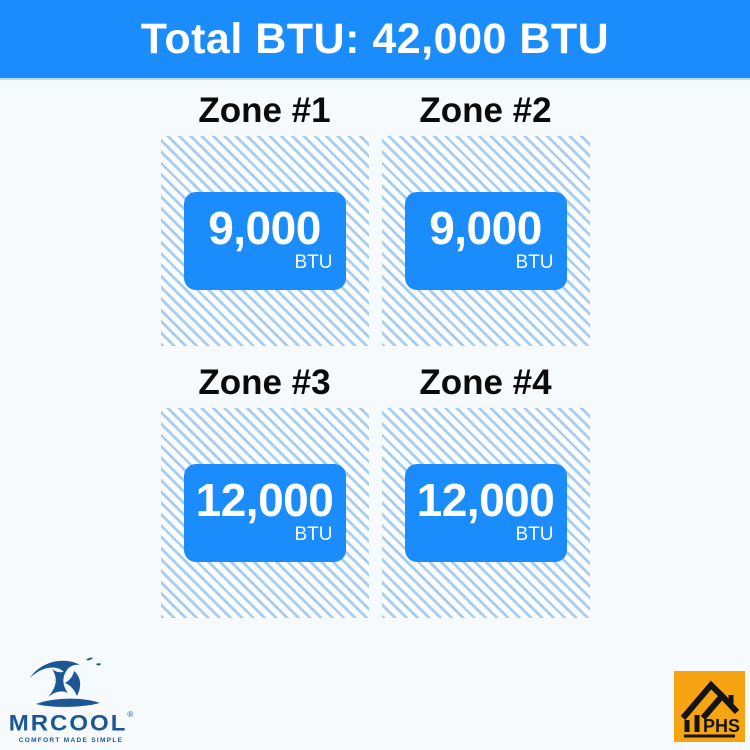 This screenshot has height=750, width=750. I want to click on zone-2-hatched-area: 9,000 BTU, so click(485, 241).